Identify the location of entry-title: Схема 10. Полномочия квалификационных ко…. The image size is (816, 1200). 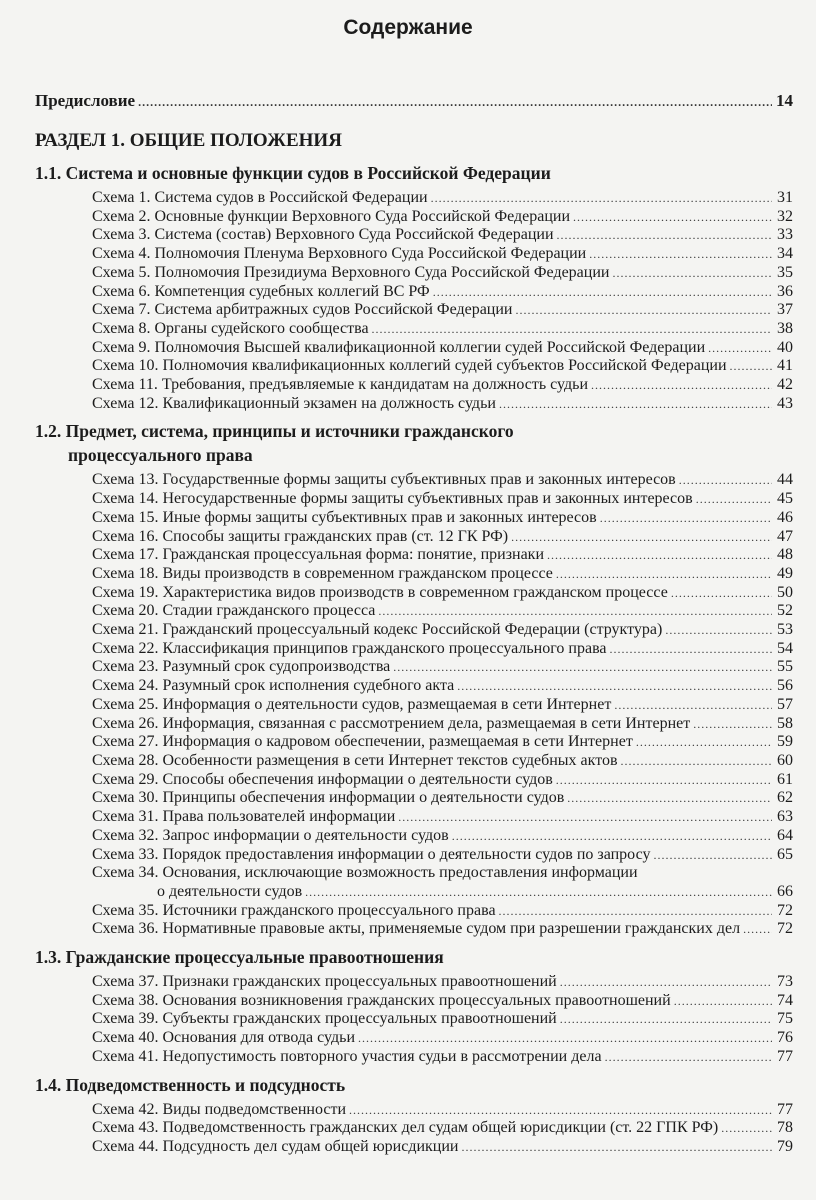
(409, 366).